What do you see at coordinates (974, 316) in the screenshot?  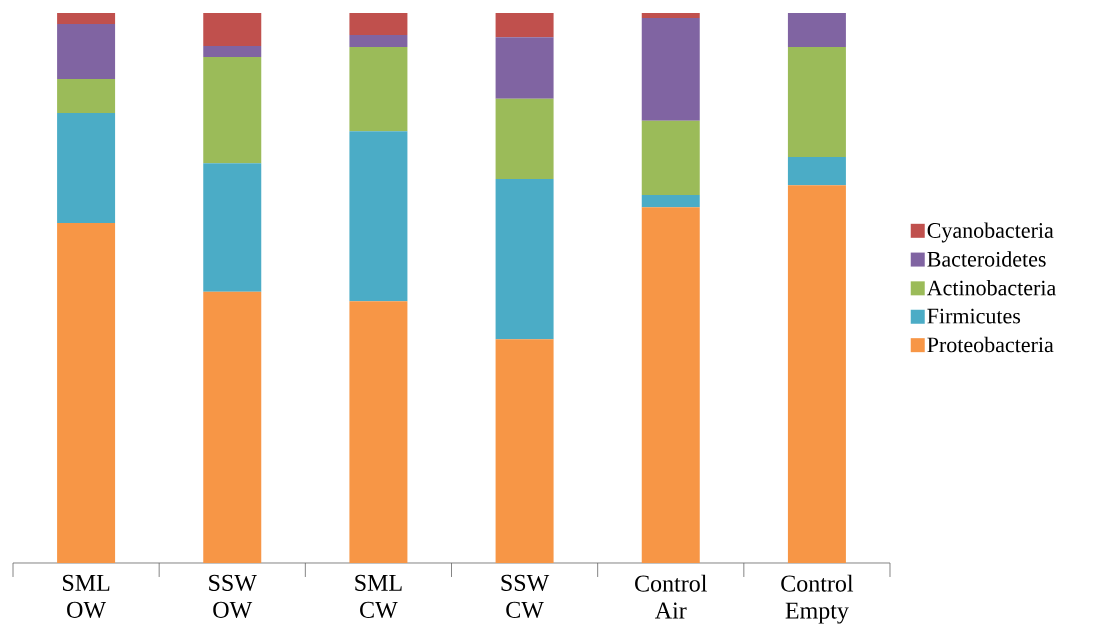 I see `legend-label: Firmicutes` at bounding box center [974, 316].